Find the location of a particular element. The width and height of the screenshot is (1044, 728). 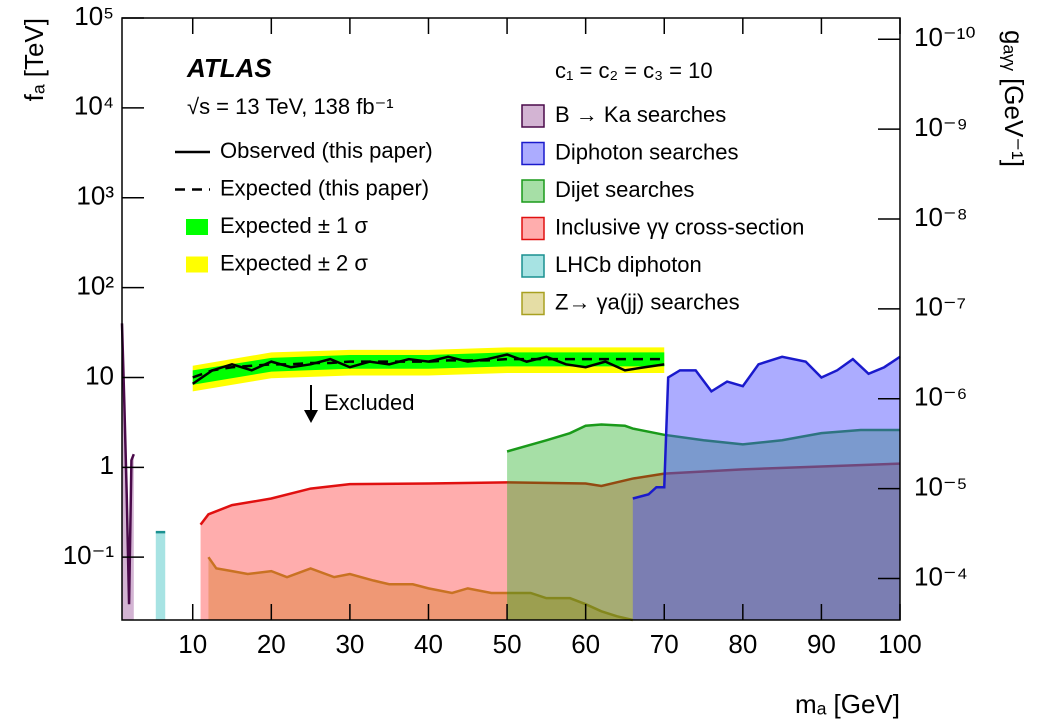

legend-label: Expected (this paper) is located at coordinates (324, 187).